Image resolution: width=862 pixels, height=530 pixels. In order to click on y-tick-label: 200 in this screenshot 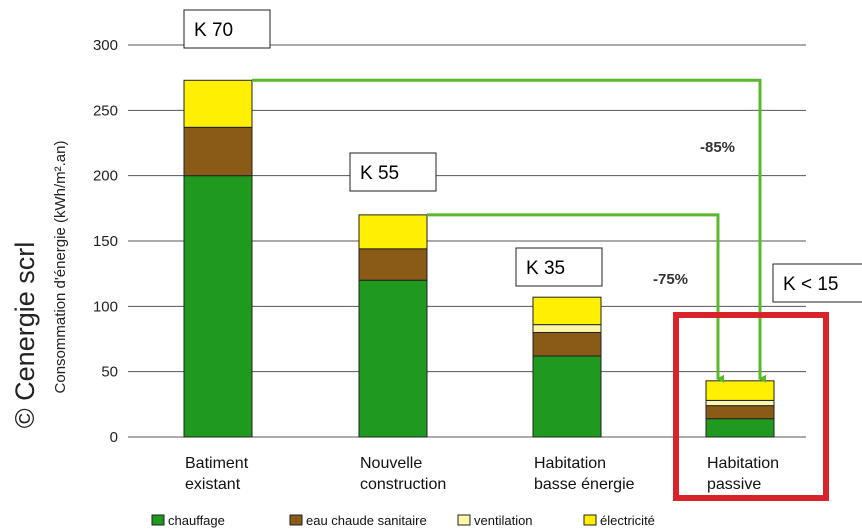, I will do `click(105, 176)`.